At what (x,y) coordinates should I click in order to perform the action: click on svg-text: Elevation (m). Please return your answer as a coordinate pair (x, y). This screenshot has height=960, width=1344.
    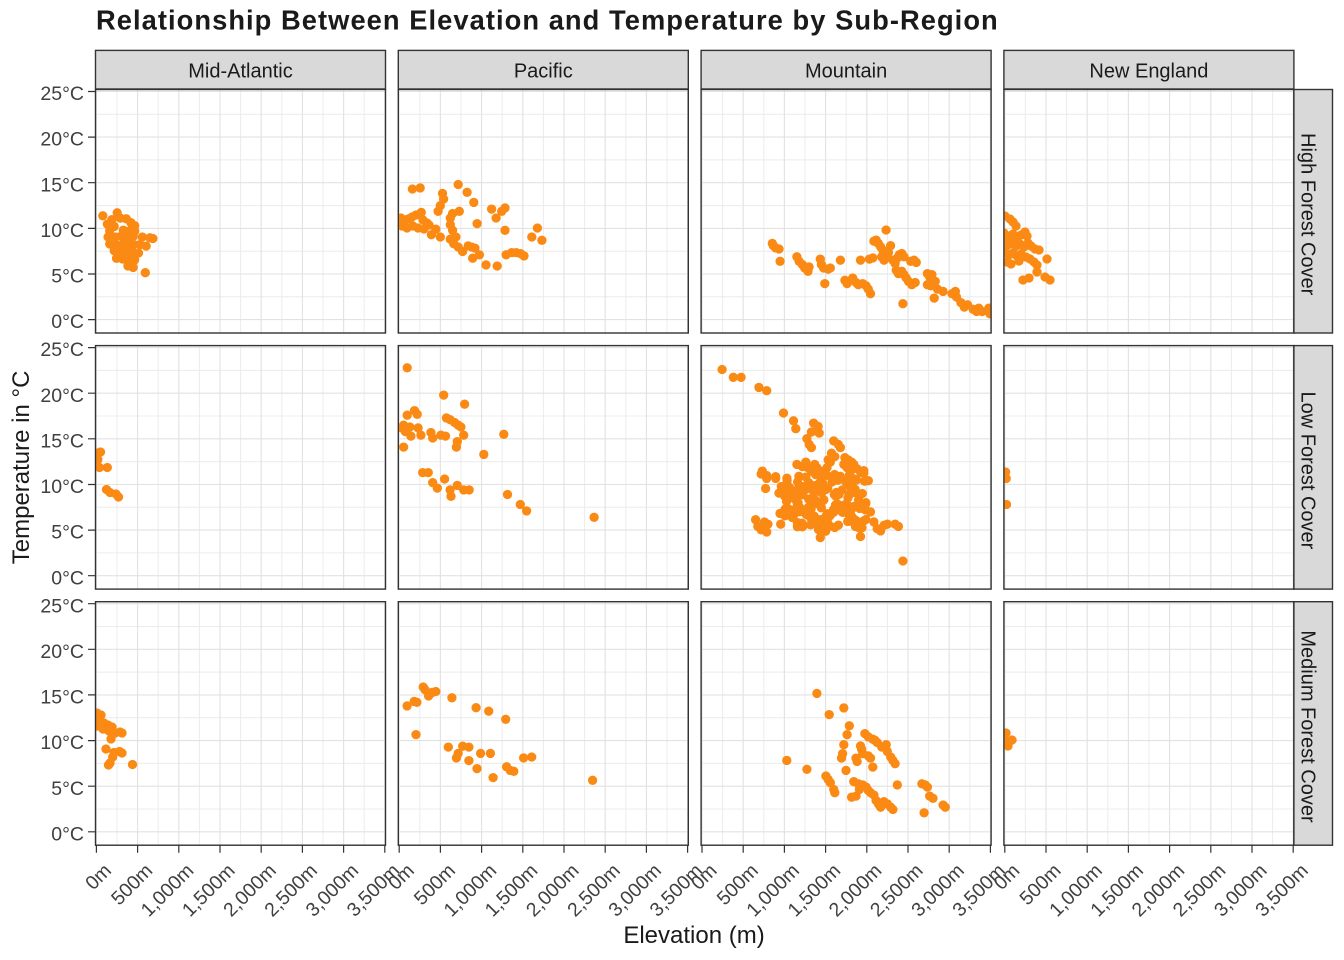
    Looking at the image, I should click on (693, 935).